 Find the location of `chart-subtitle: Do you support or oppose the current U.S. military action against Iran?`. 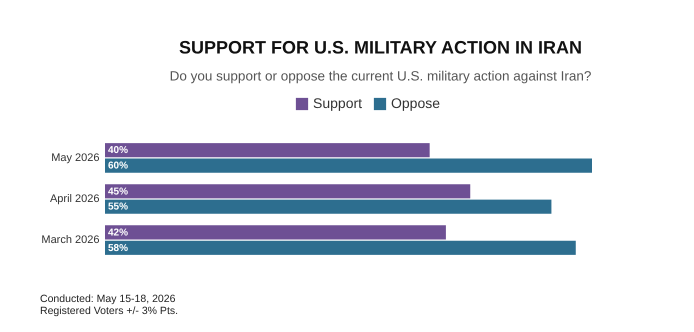

chart-subtitle: Do you support or oppose the current U.S. military action against Iran? is located at coordinates (381, 76).